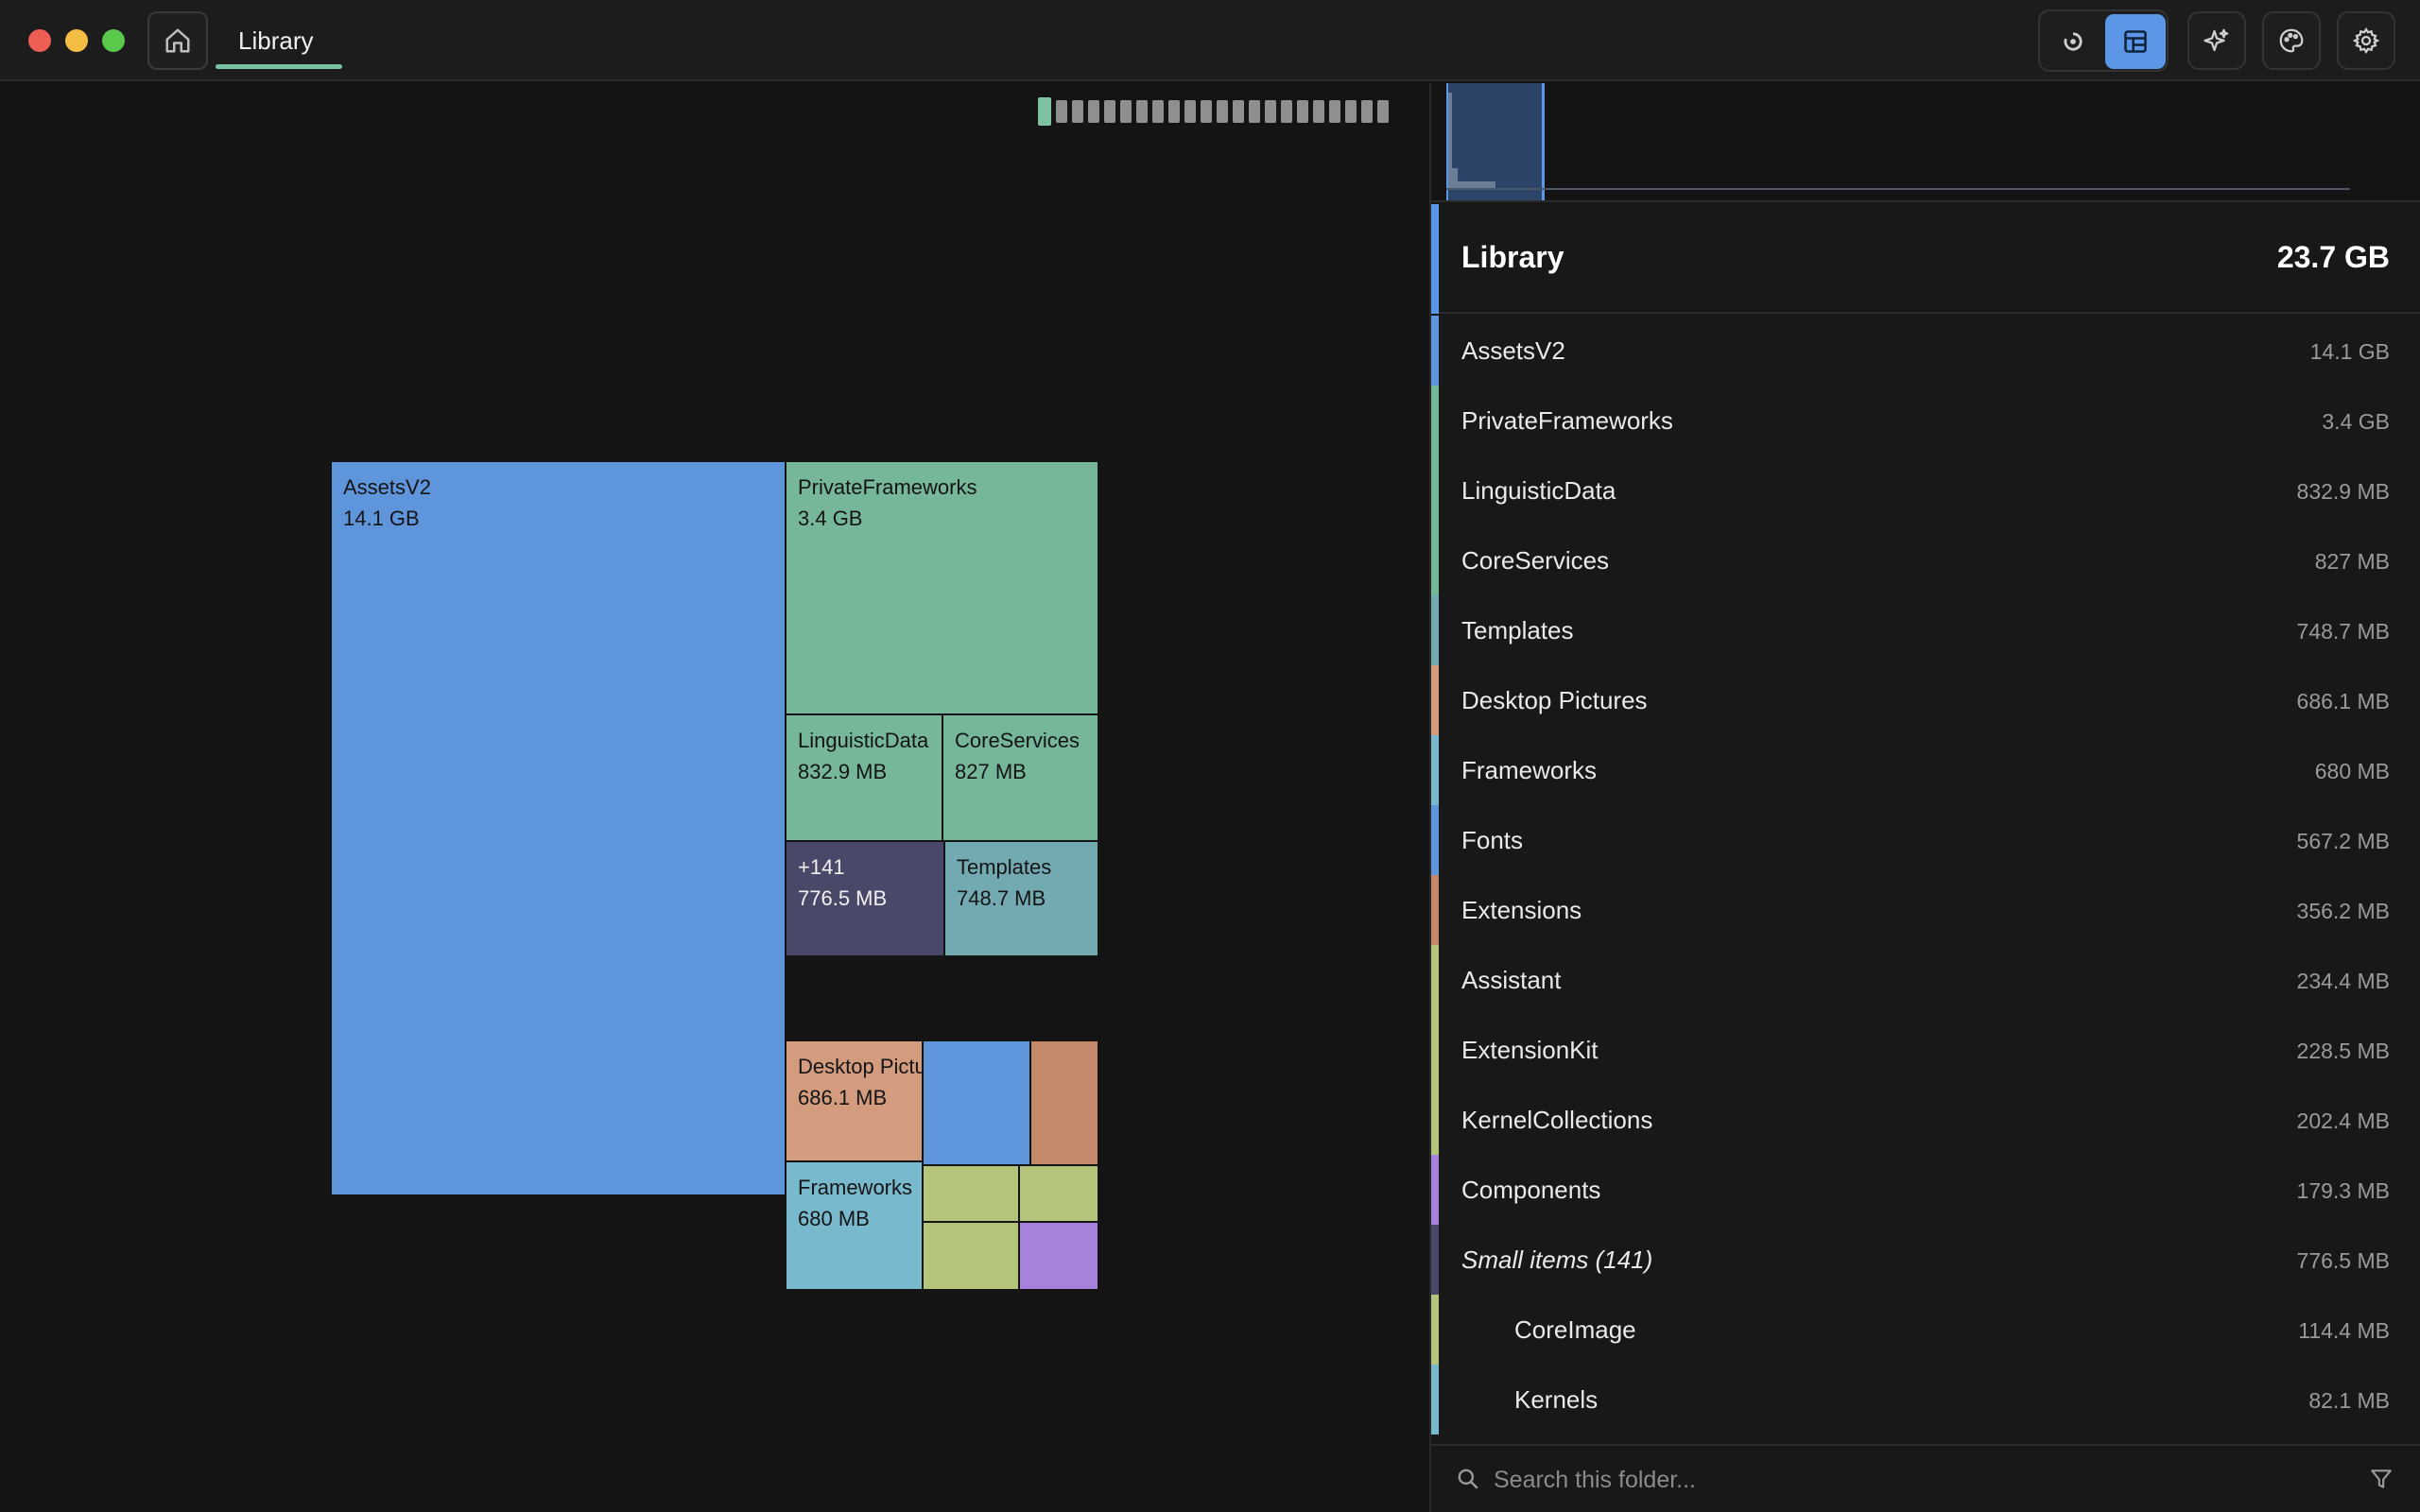 The image size is (2420, 1512). Describe the element at coordinates (2343, 841) in the screenshot. I see `item-size: 567.2 MB` at that location.